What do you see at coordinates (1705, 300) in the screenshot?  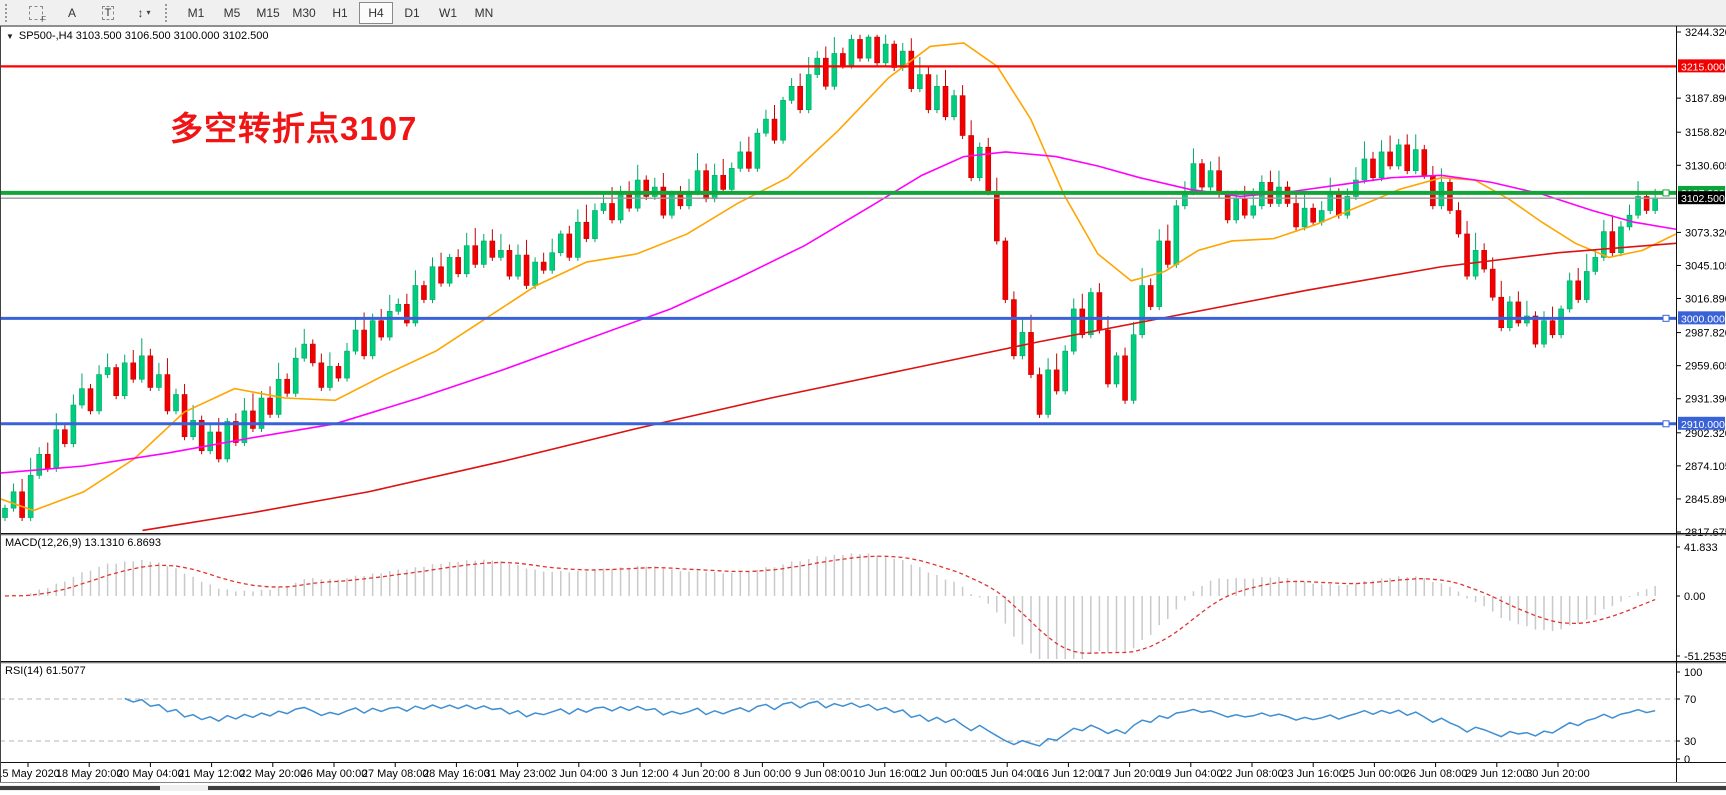 I see `price-tick-label: 3016.890` at bounding box center [1705, 300].